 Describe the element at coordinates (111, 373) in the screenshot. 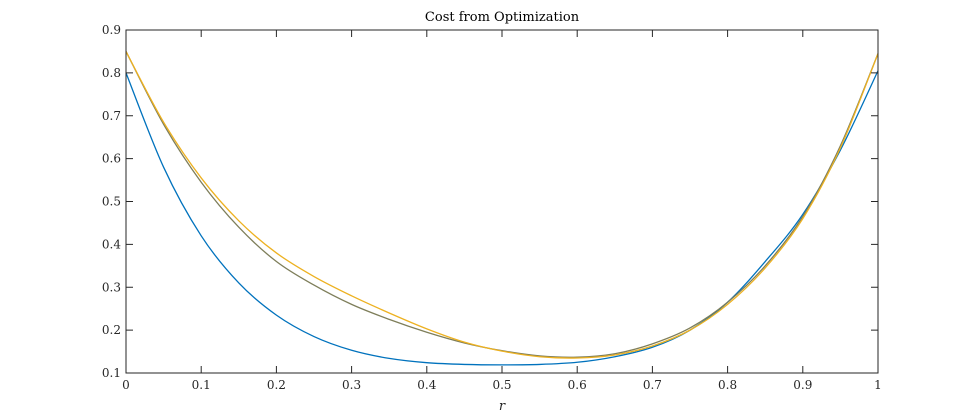

I see `y-tick-label: 0.1` at that location.